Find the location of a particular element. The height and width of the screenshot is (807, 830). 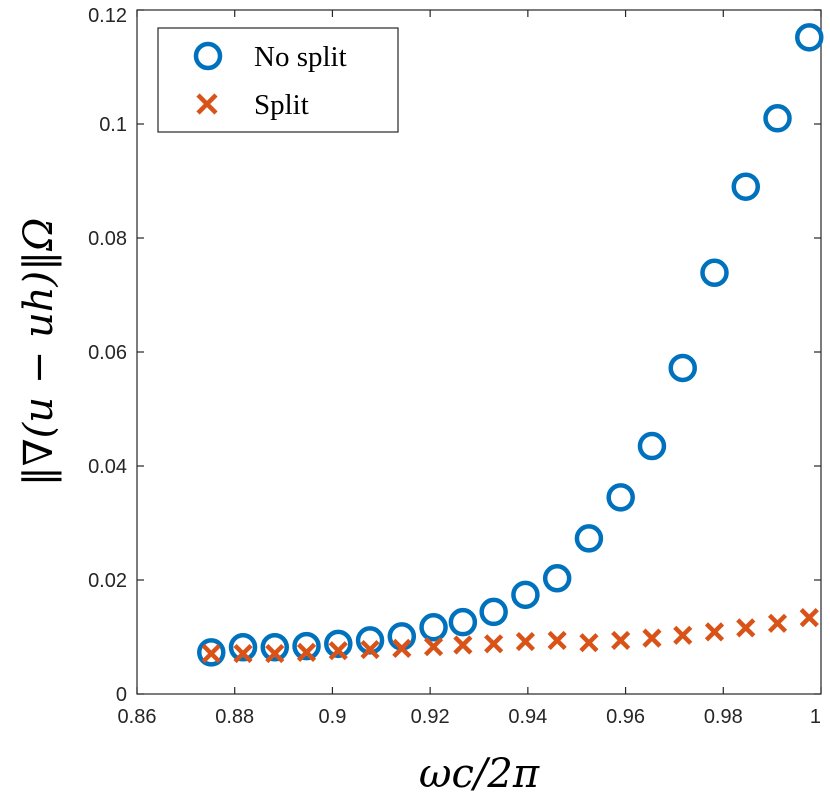

legend-box is located at coordinates (278, 80).